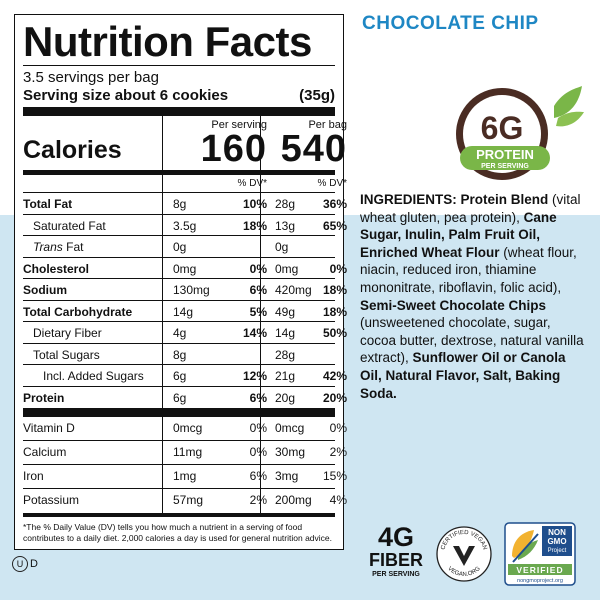 This screenshot has width=600, height=600. What do you see at coordinates (188, 428) in the screenshot?
I see `vitamin-amount-serving: 0mcg` at bounding box center [188, 428].